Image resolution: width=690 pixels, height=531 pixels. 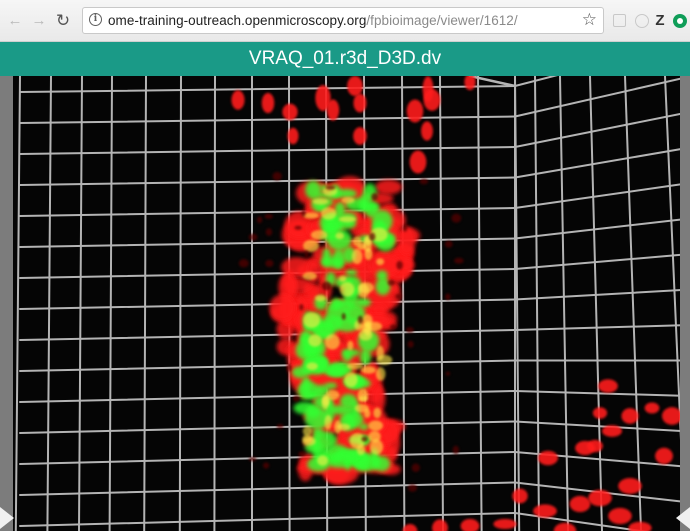 What do you see at coordinates (683, 518) in the screenshot?
I see `play-left-icon` at bounding box center [683, 518].